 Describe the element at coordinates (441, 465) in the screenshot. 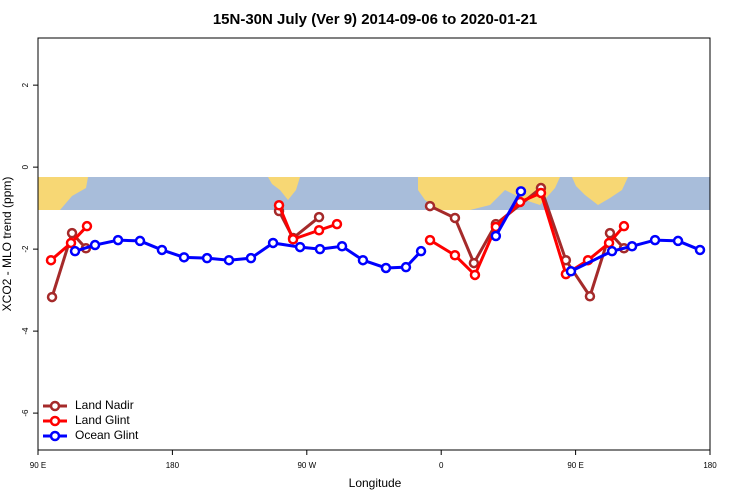

I see `x-tick-label: 0` at that location.